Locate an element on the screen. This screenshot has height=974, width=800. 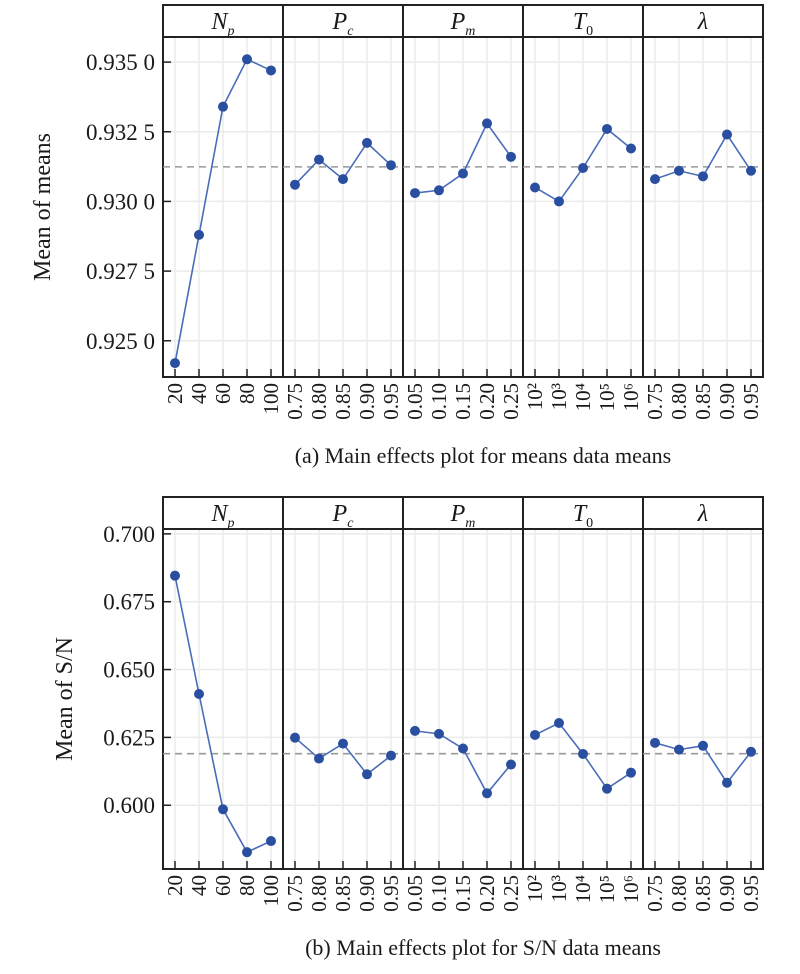
y-tick-label: 0.625 is located at coordinates (129, 737).